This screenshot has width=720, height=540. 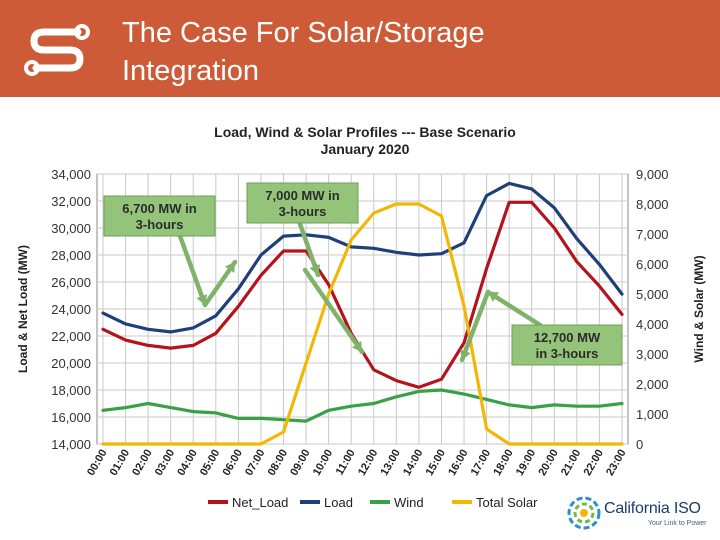 What do you see at coordinates (191, 71) in the screenshot?
I see `slide-title-line-2: Integration` at bounding box center [191, 71].